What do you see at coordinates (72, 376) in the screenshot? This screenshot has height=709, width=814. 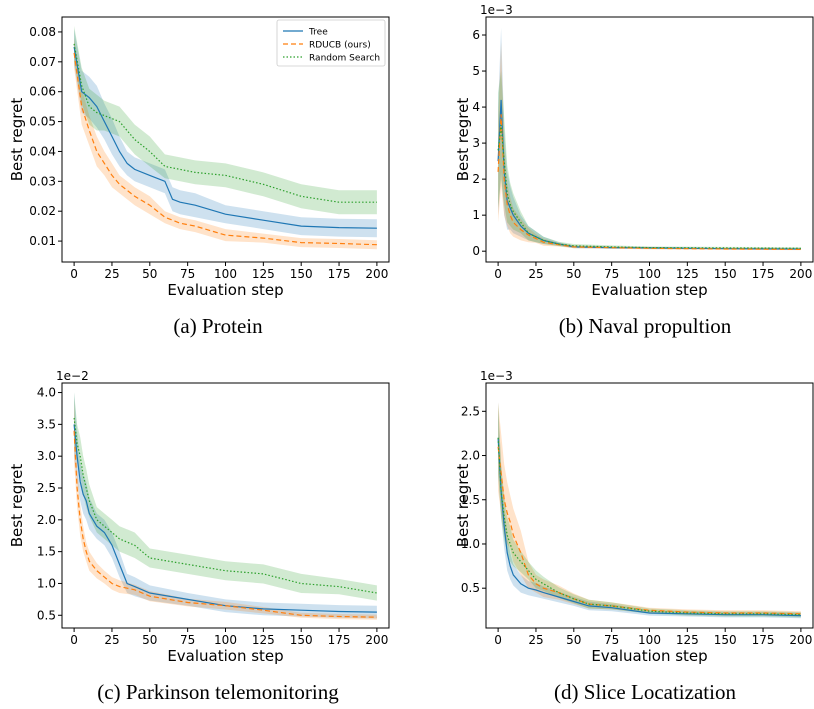 I see `axis-multiplier: 1e−2` at bounding box center [72, 376].